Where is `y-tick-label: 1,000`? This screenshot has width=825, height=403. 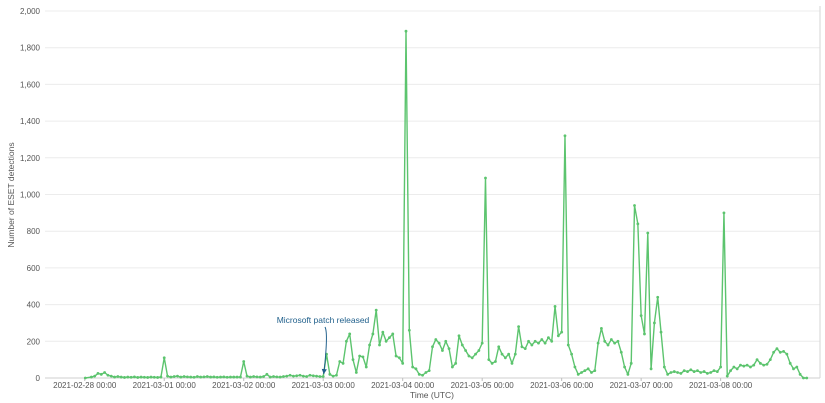 y-tick-label: 1,000 is located at coordinates (30, 195).